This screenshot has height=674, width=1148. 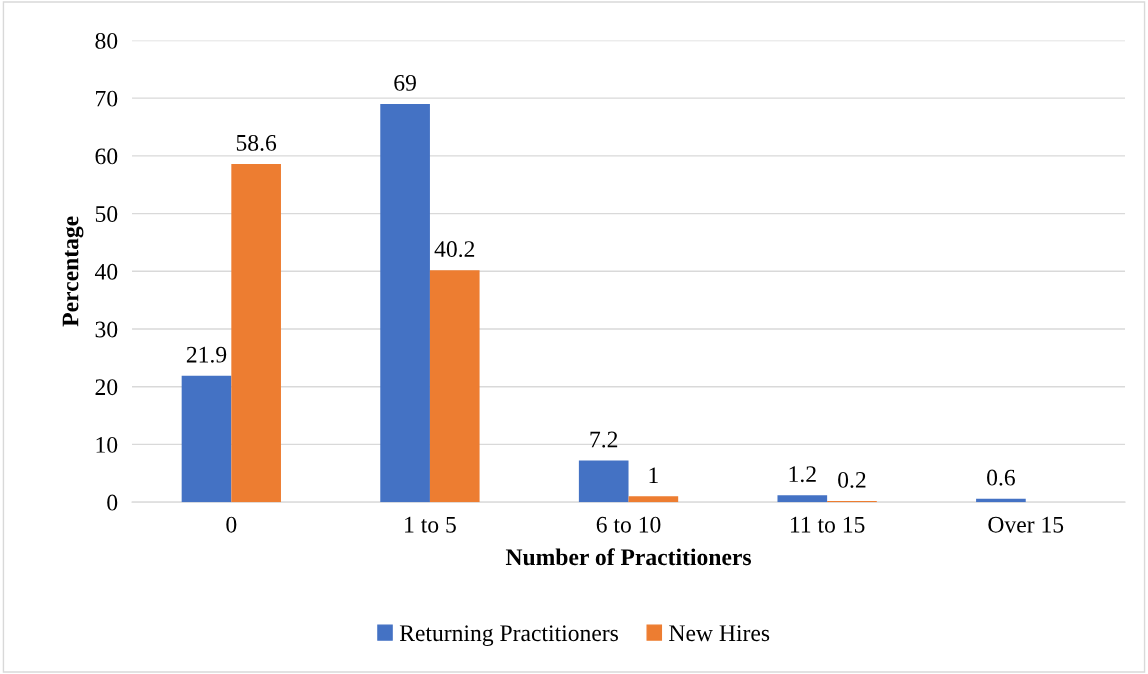 What do you see at coordinates (653, 475) in the screenshot?
I see `data-label: 1` at bounding box center [653, 475].